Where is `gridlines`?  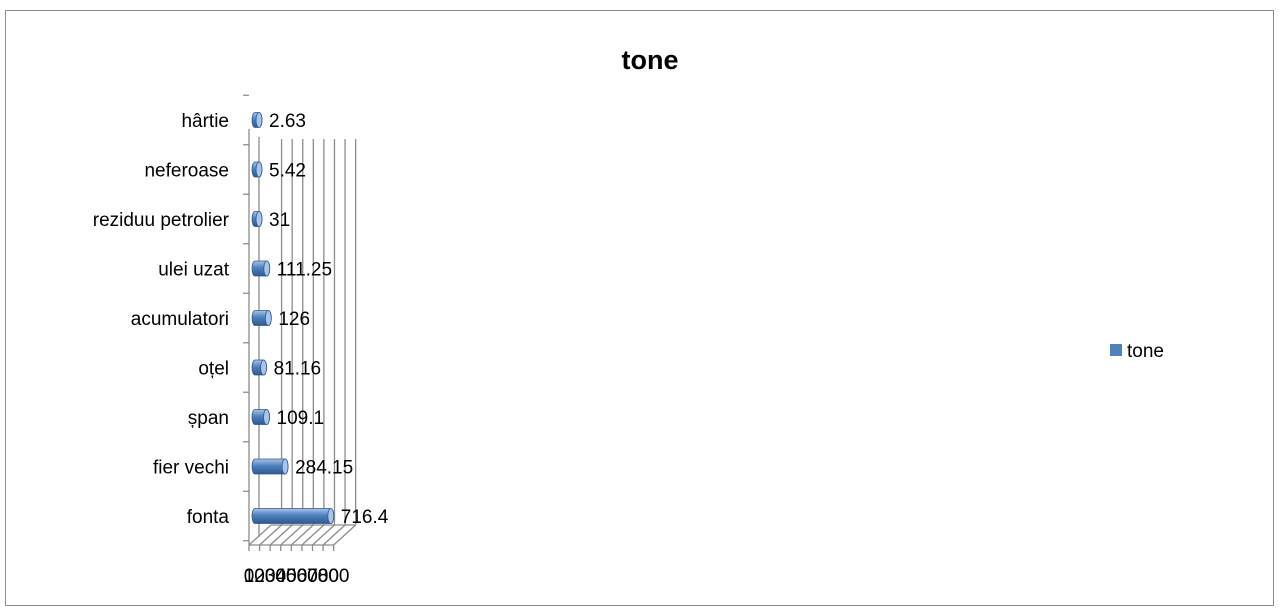
gridlines is located at coordinates (302, 342).